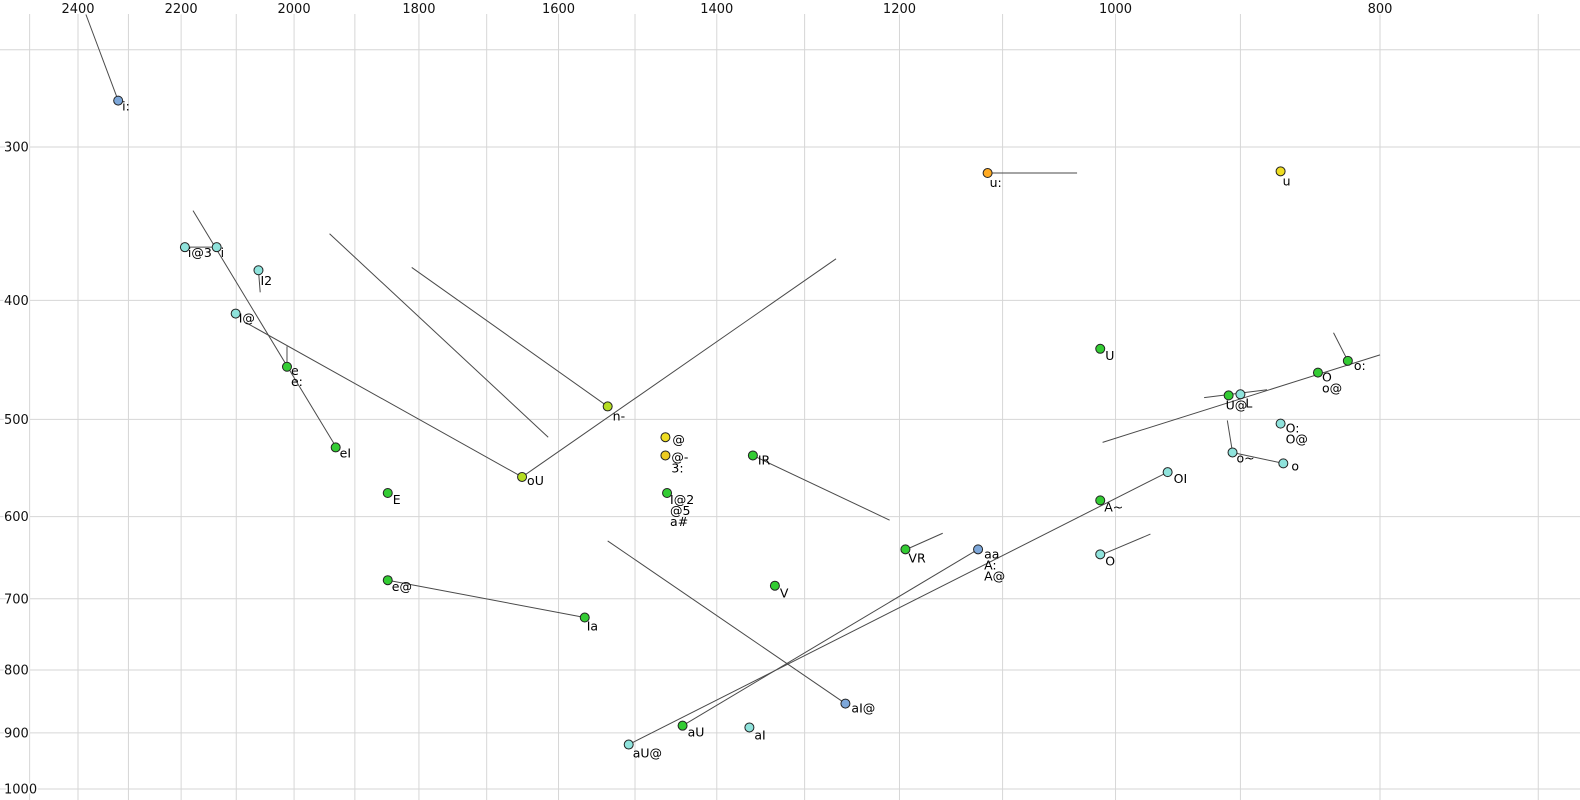  I want to click on y-axis-tick-label: 700, so click(16, 599).